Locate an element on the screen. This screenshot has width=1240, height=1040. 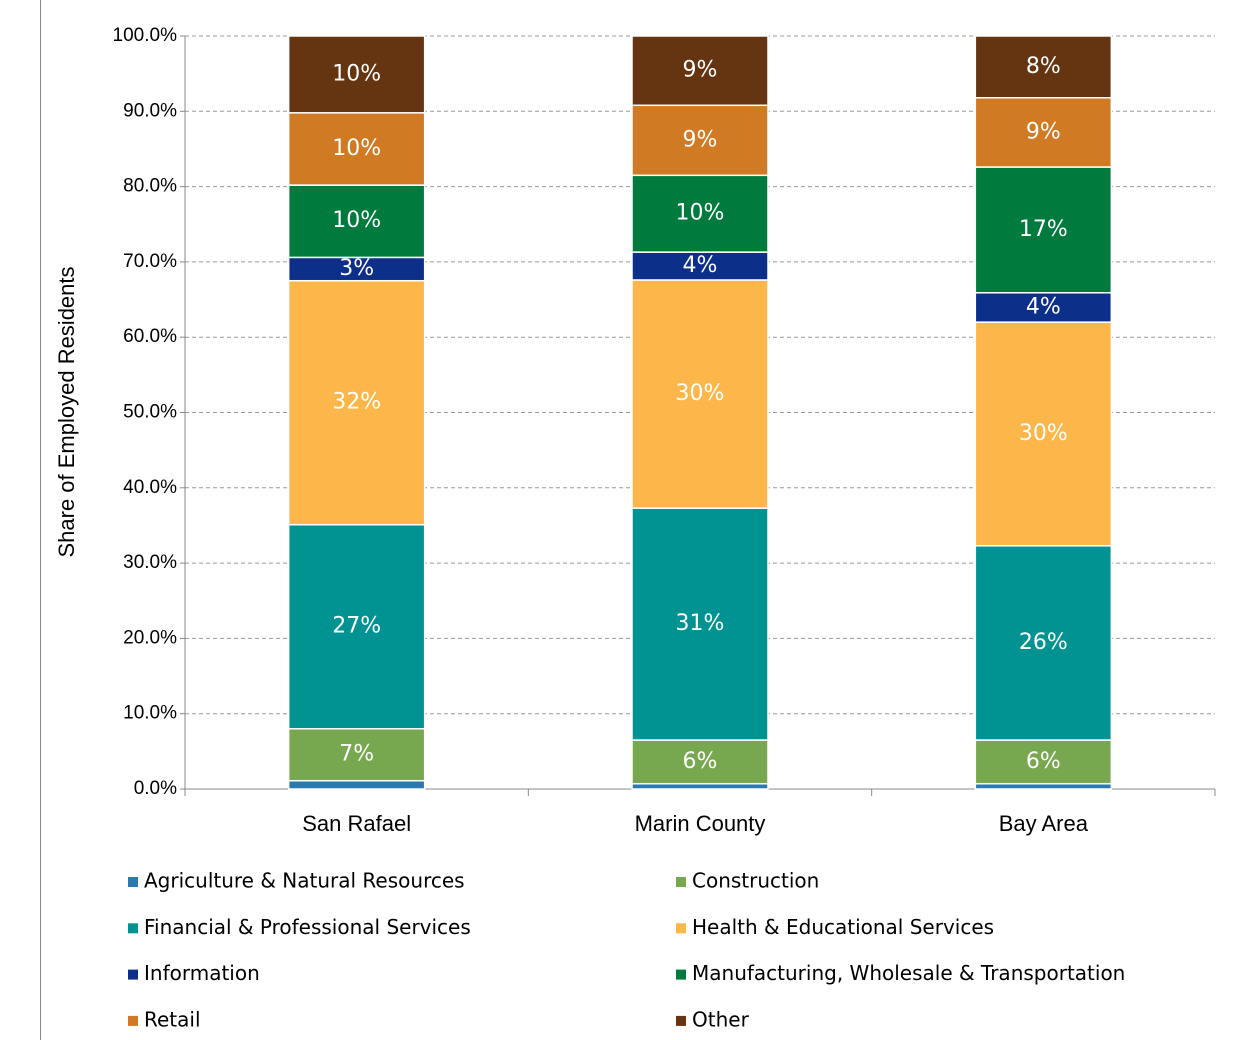
data-label: 32% is located at coordinates (356, 402).